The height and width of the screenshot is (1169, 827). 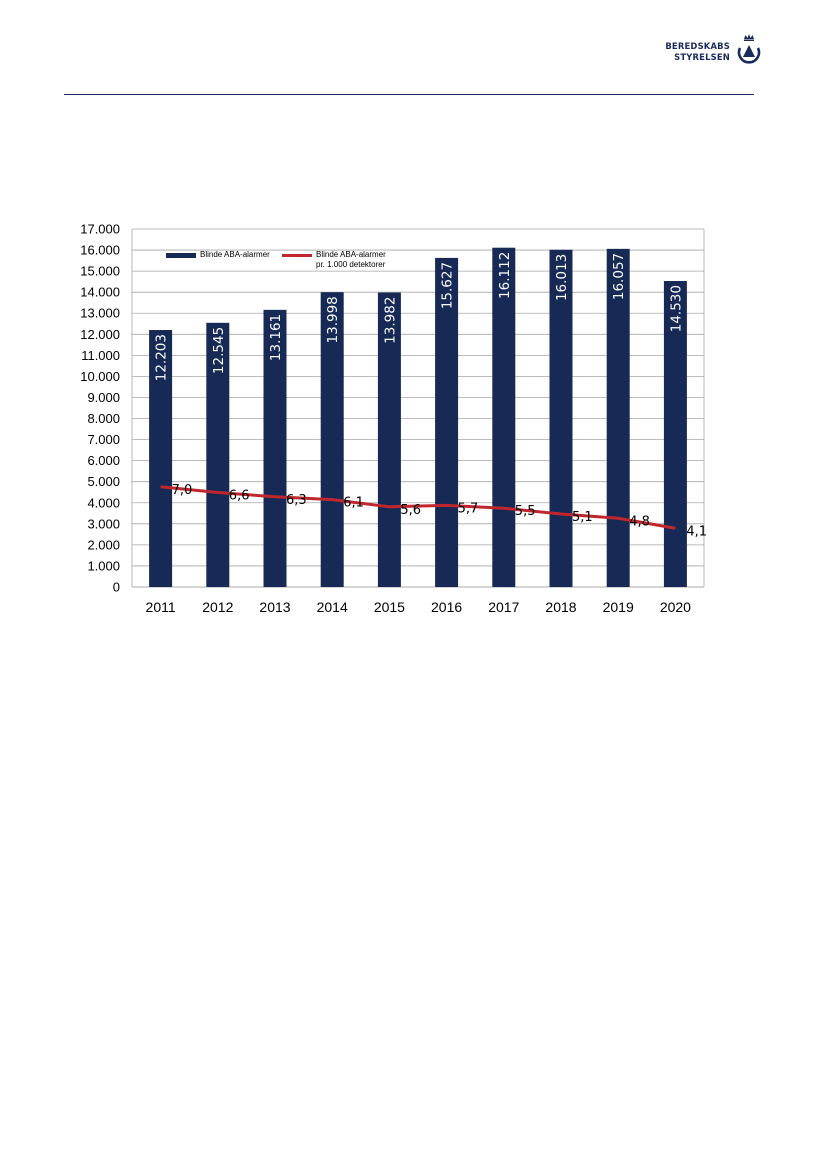 I want to click on legend-item-line: Blinde ABA-alarmer pr. 1.000 detektorer, so click(x=334, y=260).